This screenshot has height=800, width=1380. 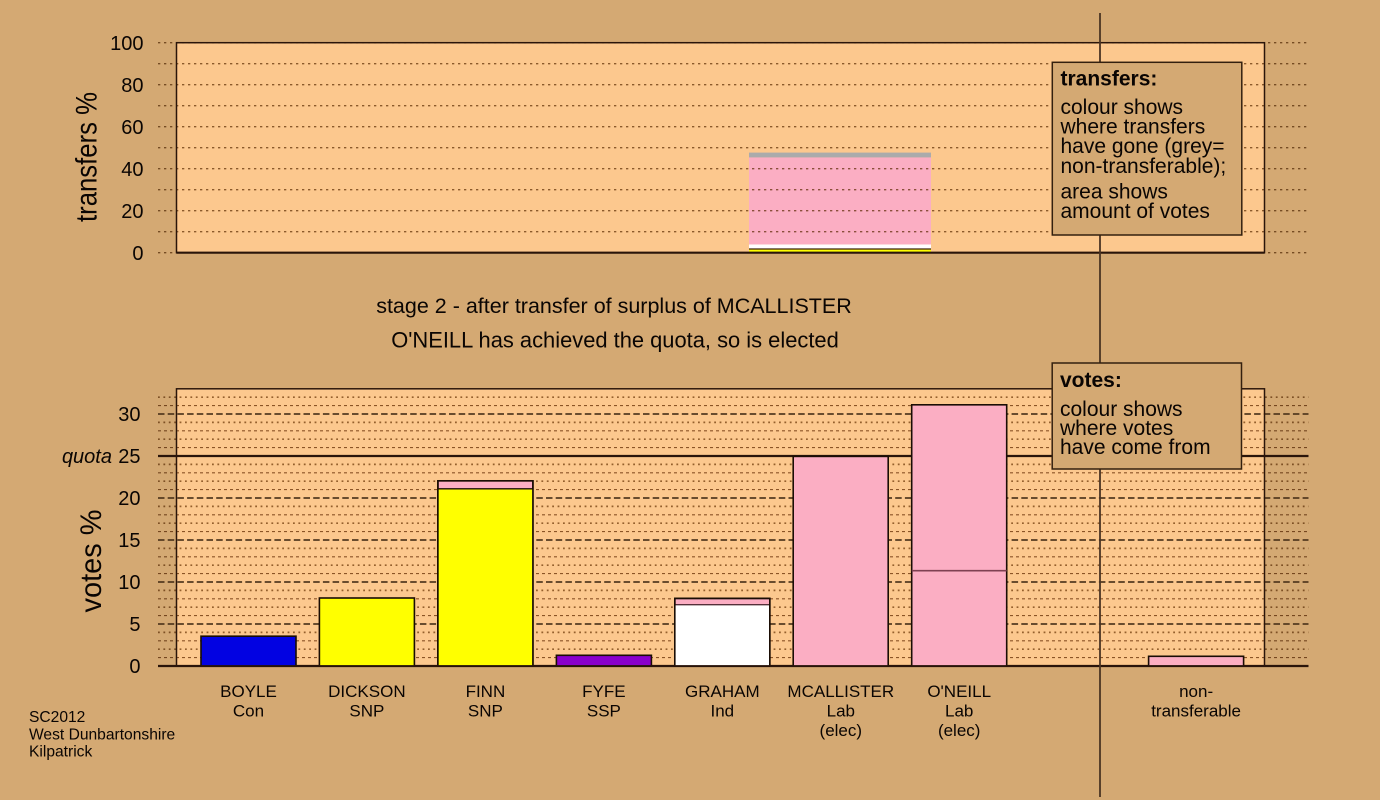 What do you see at coordinates (722, 691) in the screenshot?
I see `svg-text: GRAHAM` at bounding box center [722, 691].